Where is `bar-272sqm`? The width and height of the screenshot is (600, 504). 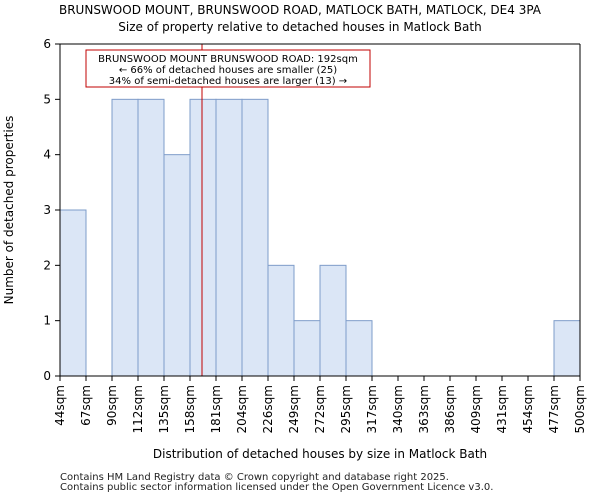
bar-272sqm is located at coordinates (333, 320).